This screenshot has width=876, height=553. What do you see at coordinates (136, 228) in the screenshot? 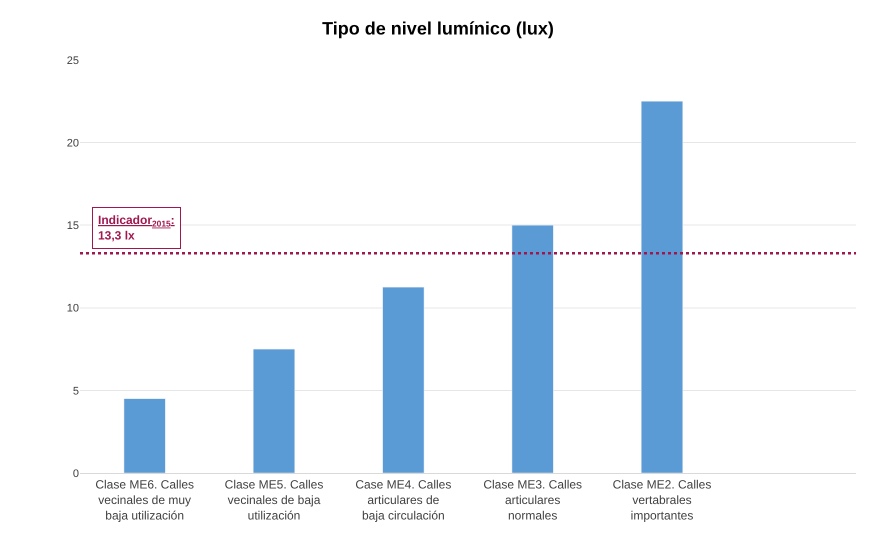
I see `text: Indicador$_{2015}$: 13,3 lx` at bounding box center [136, 228].